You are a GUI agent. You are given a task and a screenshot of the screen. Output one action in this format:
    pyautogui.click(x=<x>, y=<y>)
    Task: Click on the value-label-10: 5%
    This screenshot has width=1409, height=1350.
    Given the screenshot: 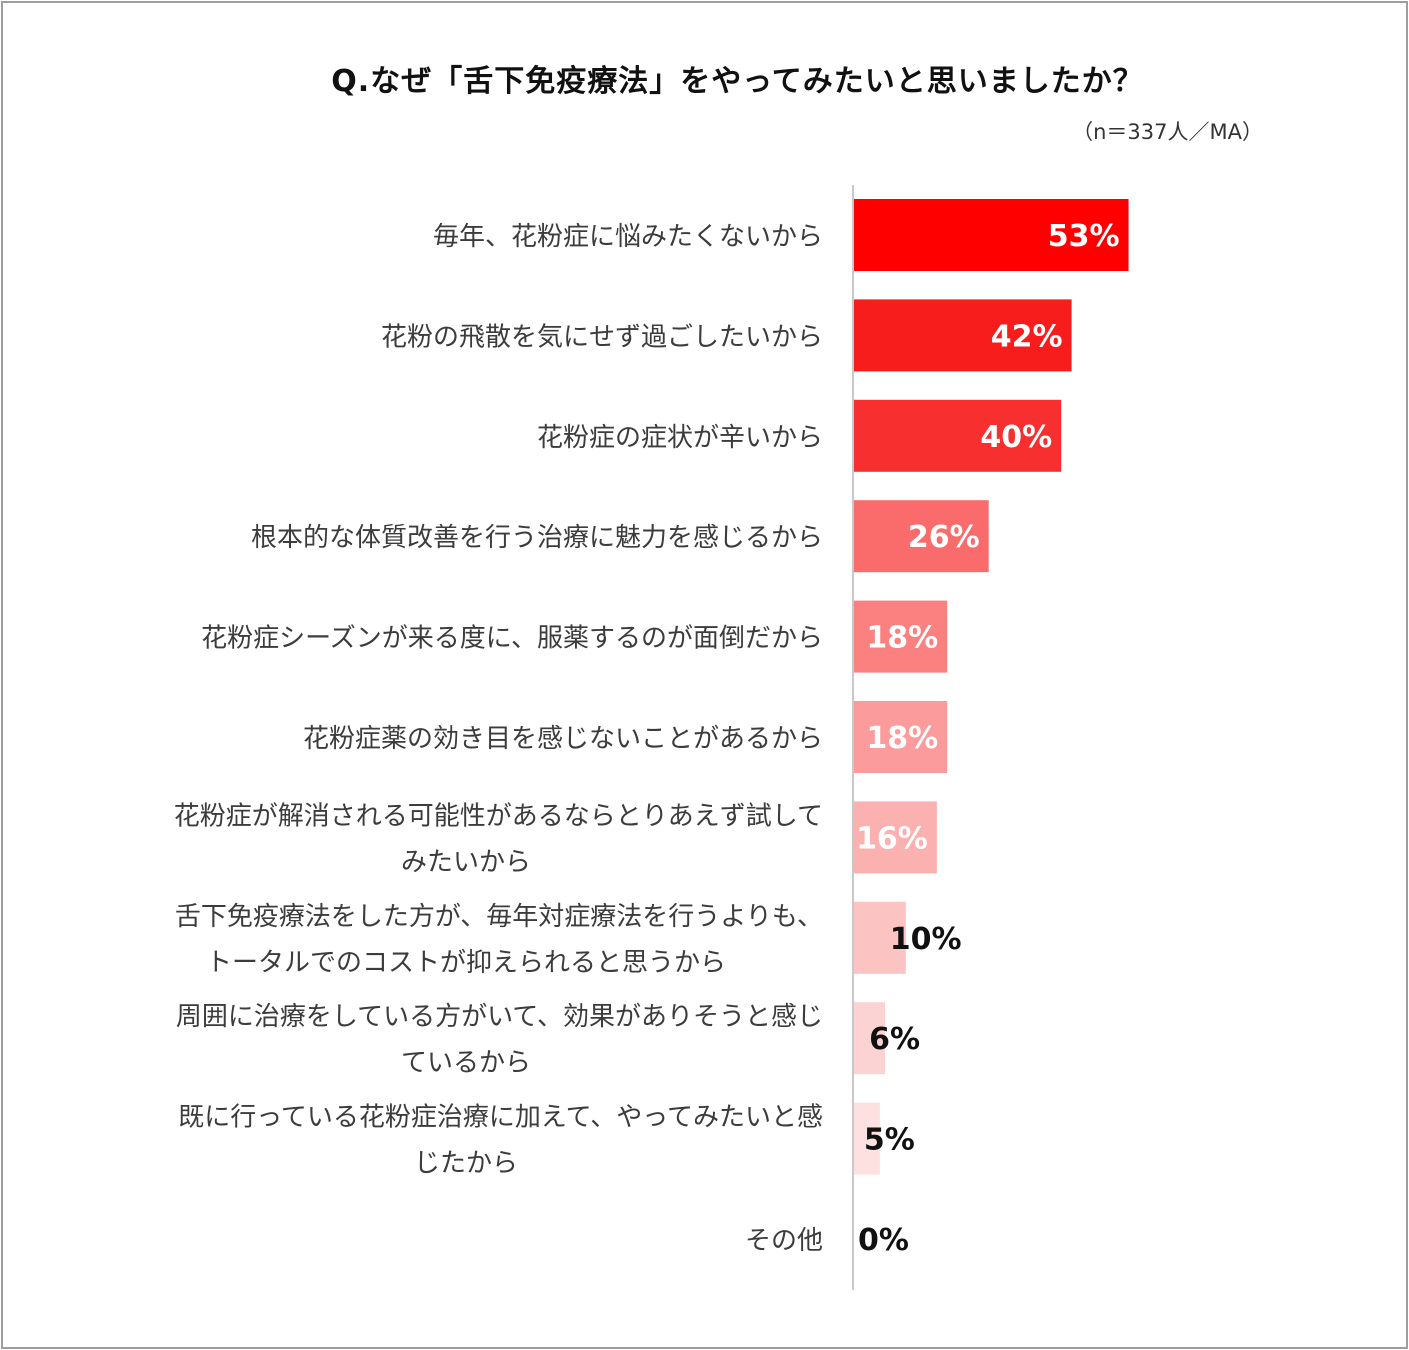 What is the action you would take?
    pyautogui.click(x=889, y=1140)
    